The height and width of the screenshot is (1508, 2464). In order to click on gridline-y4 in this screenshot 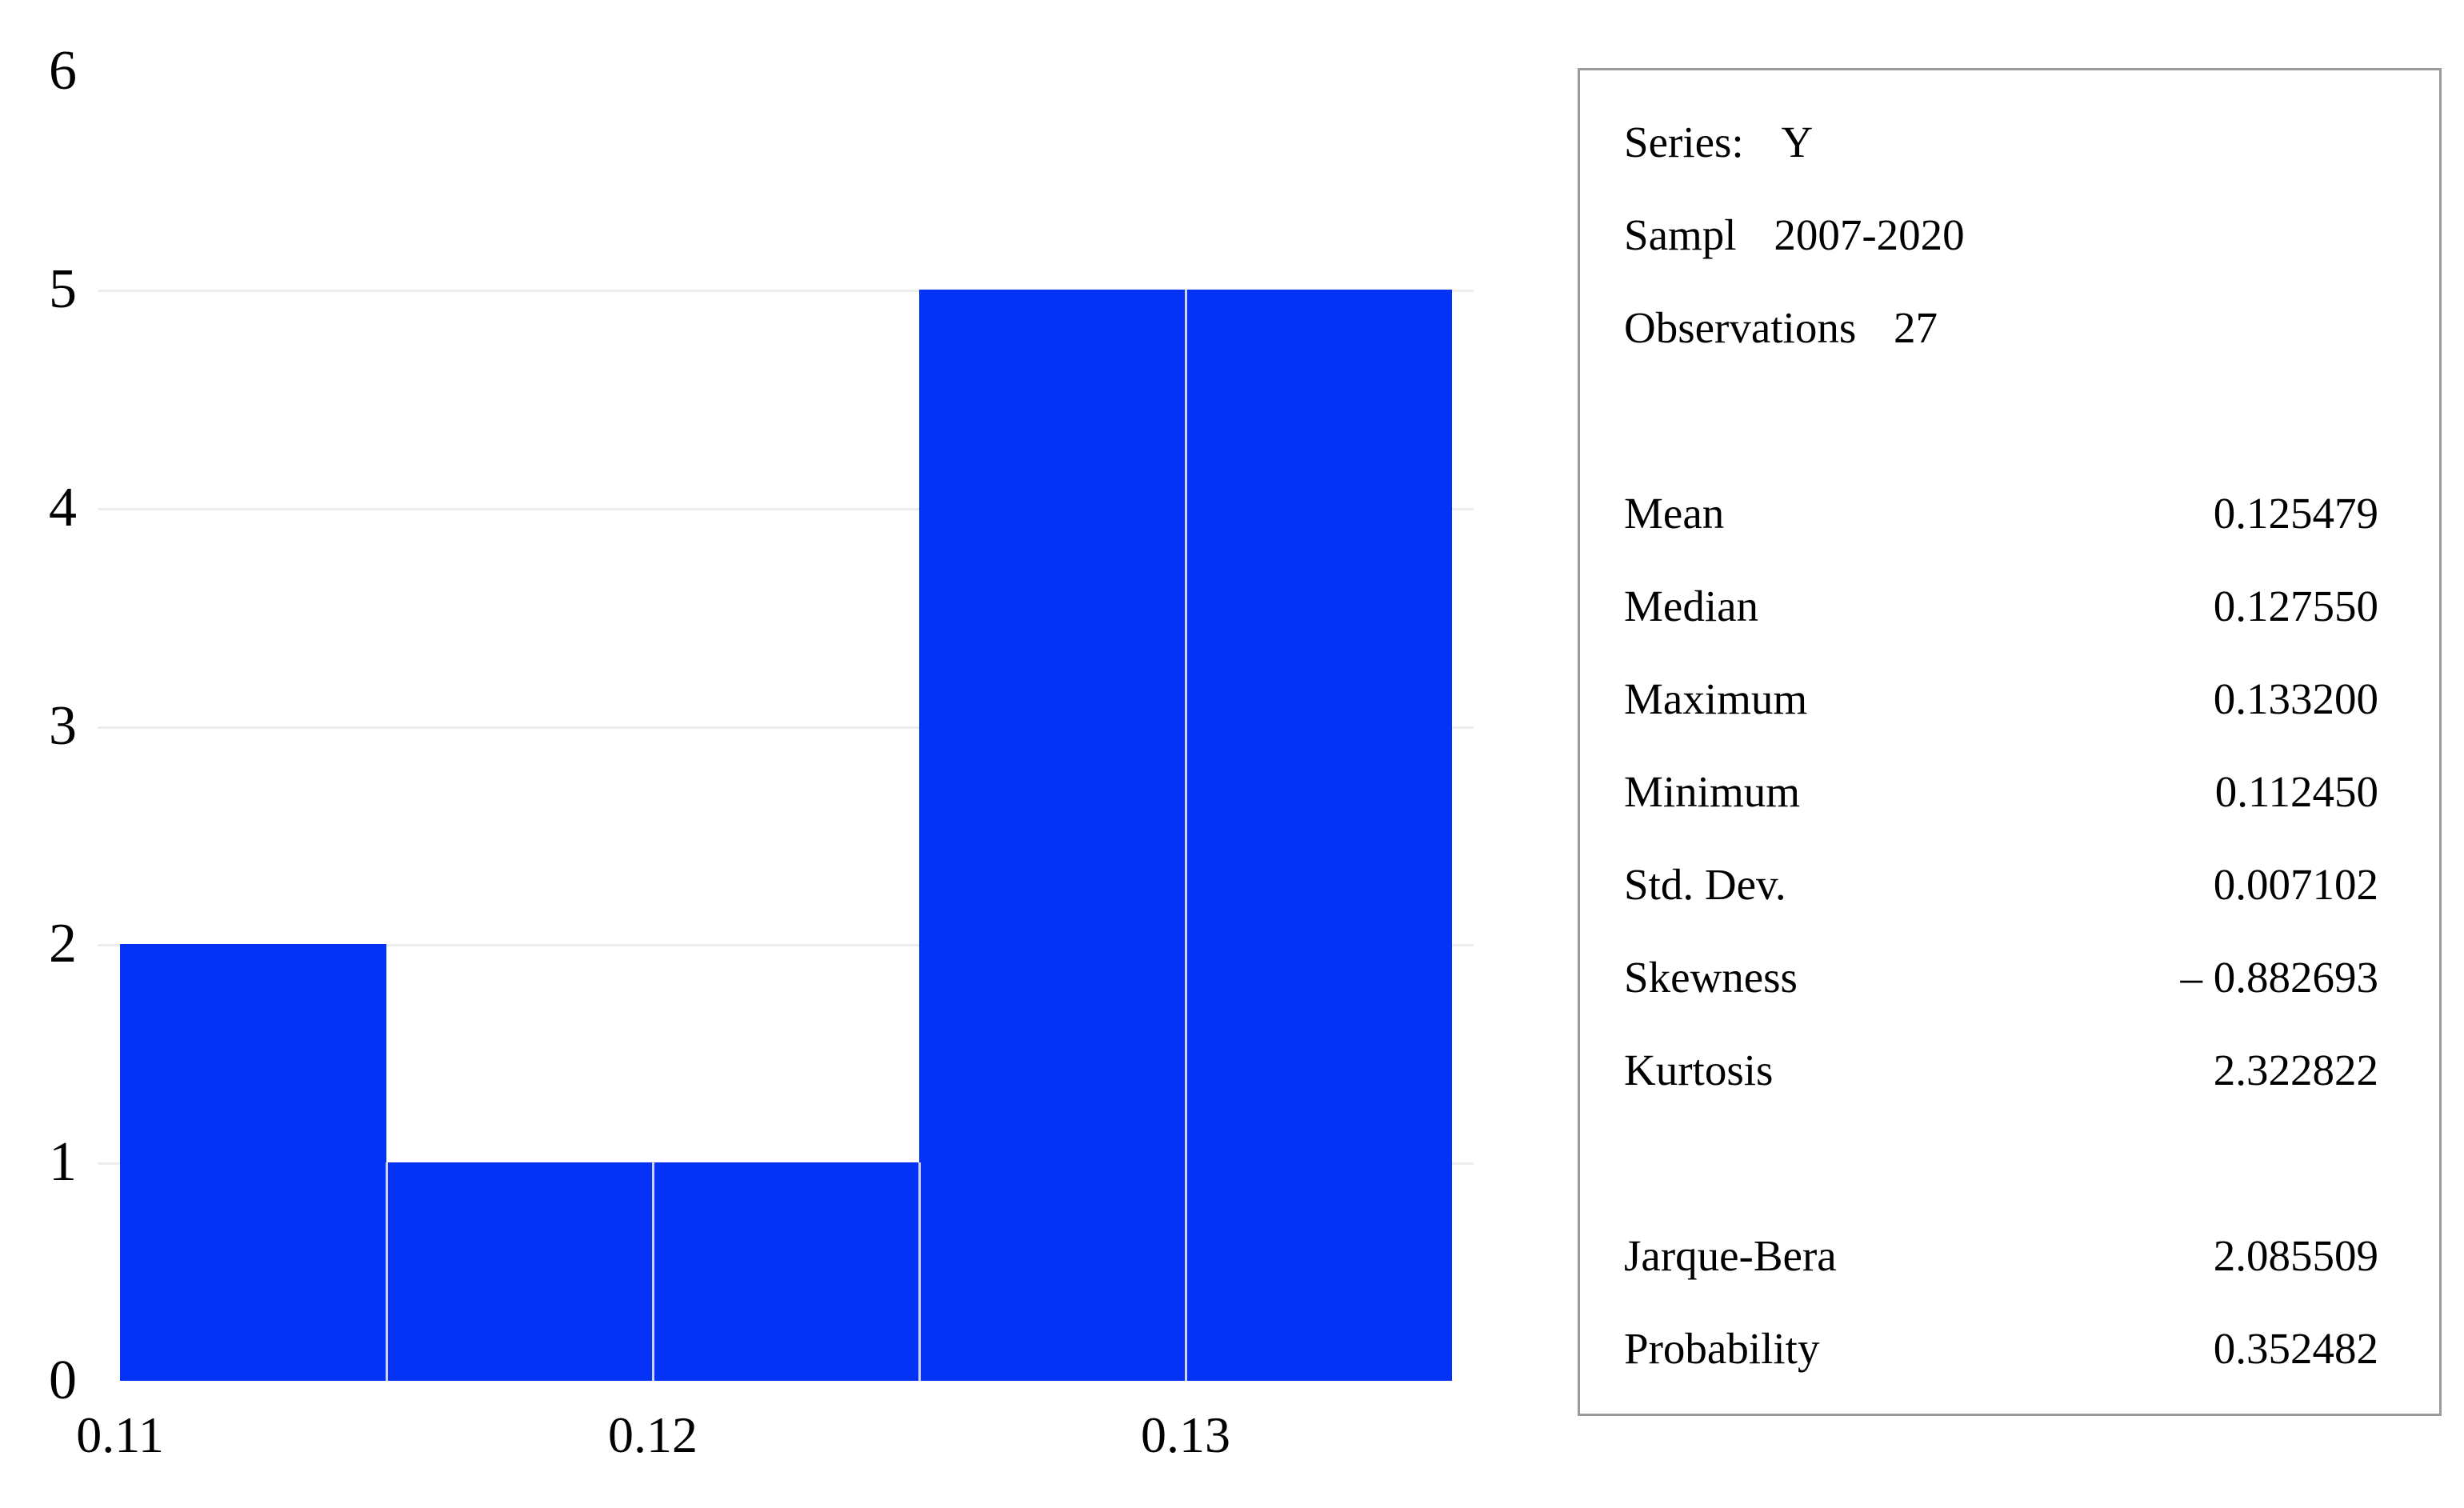, I will do `click(786, 508)`.